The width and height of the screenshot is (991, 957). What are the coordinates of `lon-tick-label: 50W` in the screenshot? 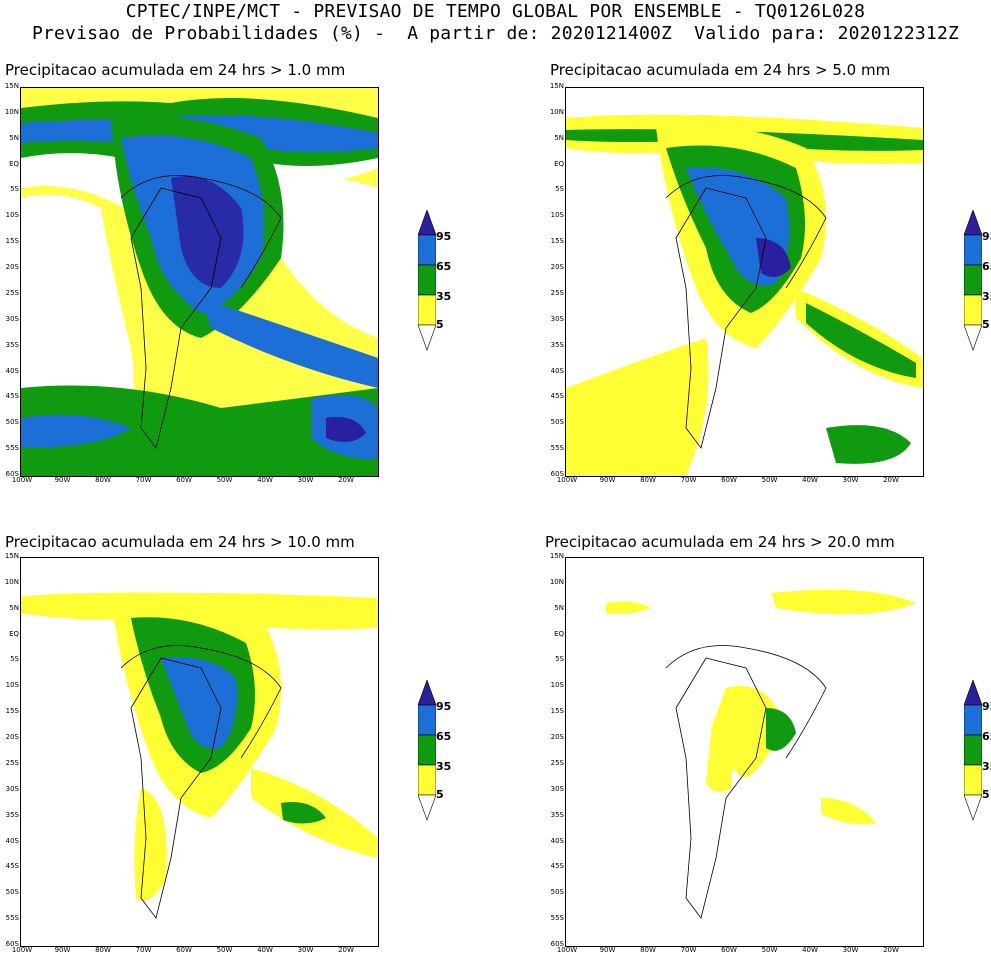 It's located at (769, 480).